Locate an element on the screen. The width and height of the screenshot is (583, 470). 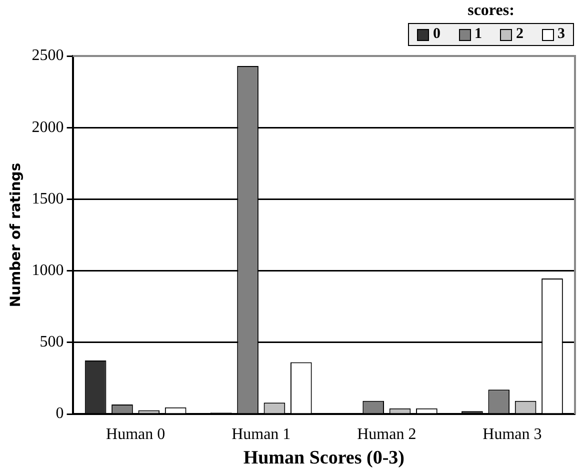
x-tick-label: Human 0 is located at coordinates (136, 434).